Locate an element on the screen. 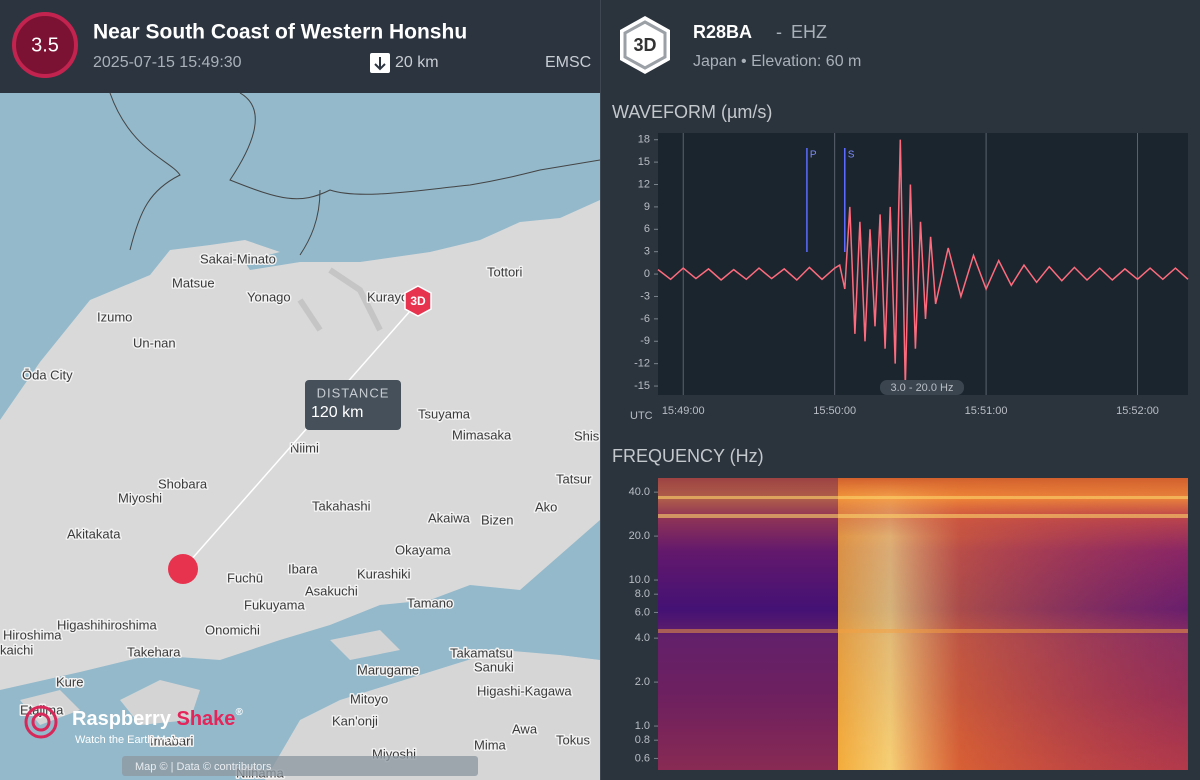 This screenshot has height=780, width=1200. y-tick-label: 18 is located at coordinates (644, 140).